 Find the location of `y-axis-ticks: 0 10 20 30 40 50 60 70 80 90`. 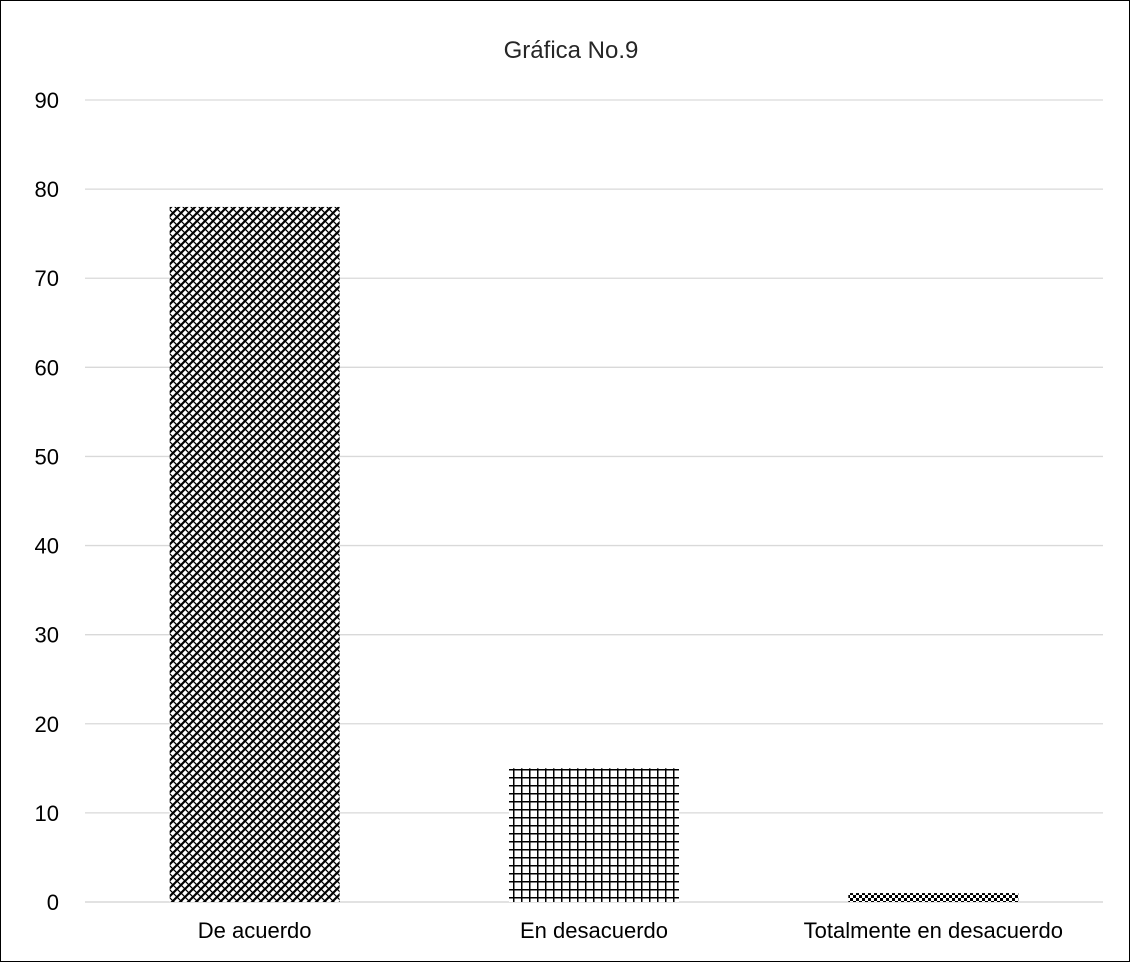

y-axis-ticks: 0 10 20 30 40 50 60 70 80 90 is located at coordinates (47, 501).